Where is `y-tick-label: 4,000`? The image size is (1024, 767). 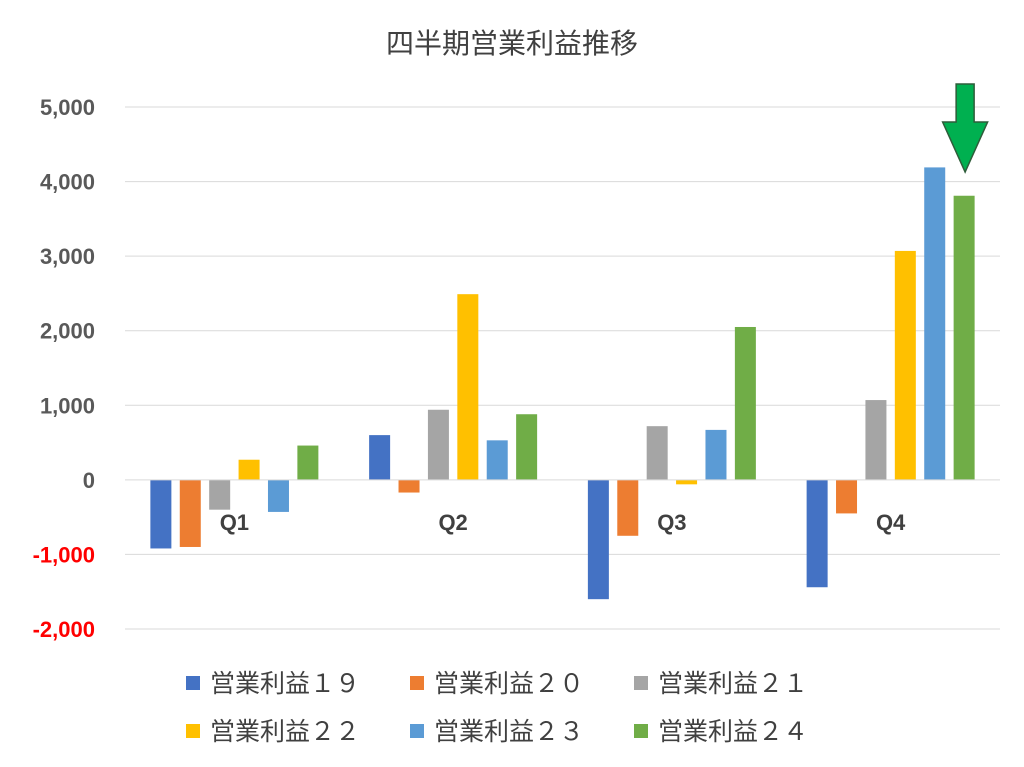
y-tick-label: 4,000 is located at coordinates (67, 182).